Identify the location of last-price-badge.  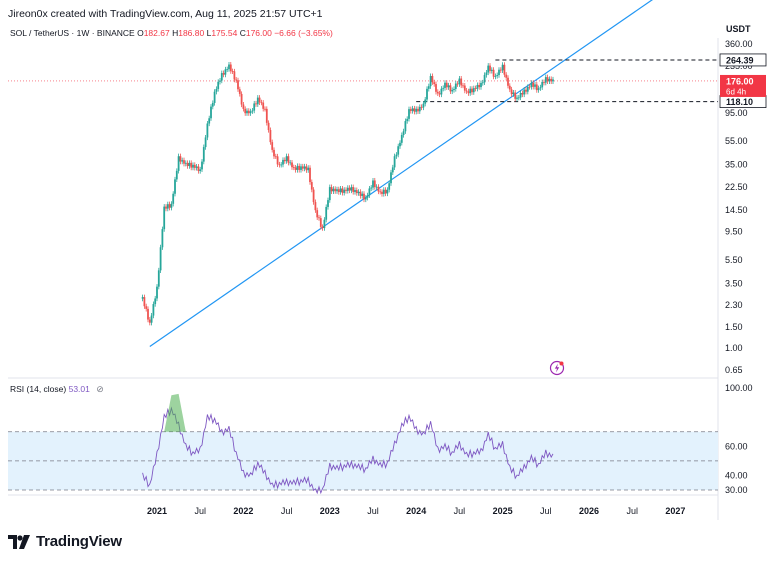
(743, 85).